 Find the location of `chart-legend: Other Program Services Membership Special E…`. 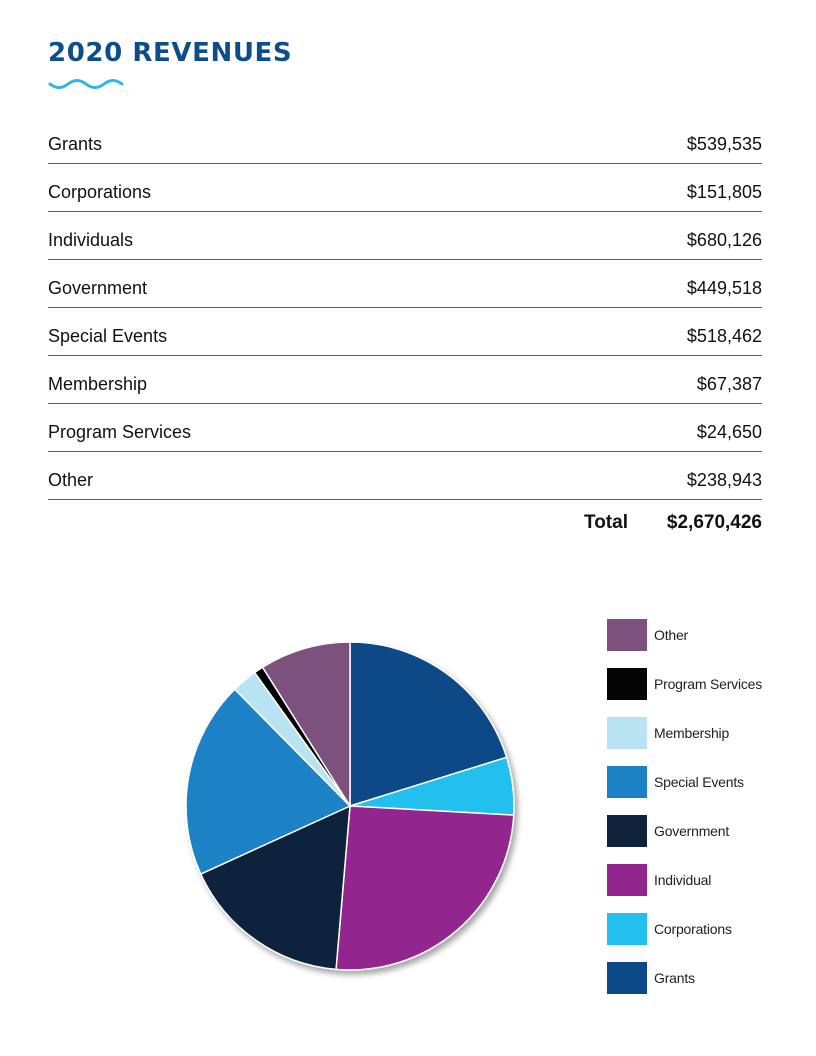

chart-legend: Other Program Services Membership Special E… is located at coordinates (702, 806).